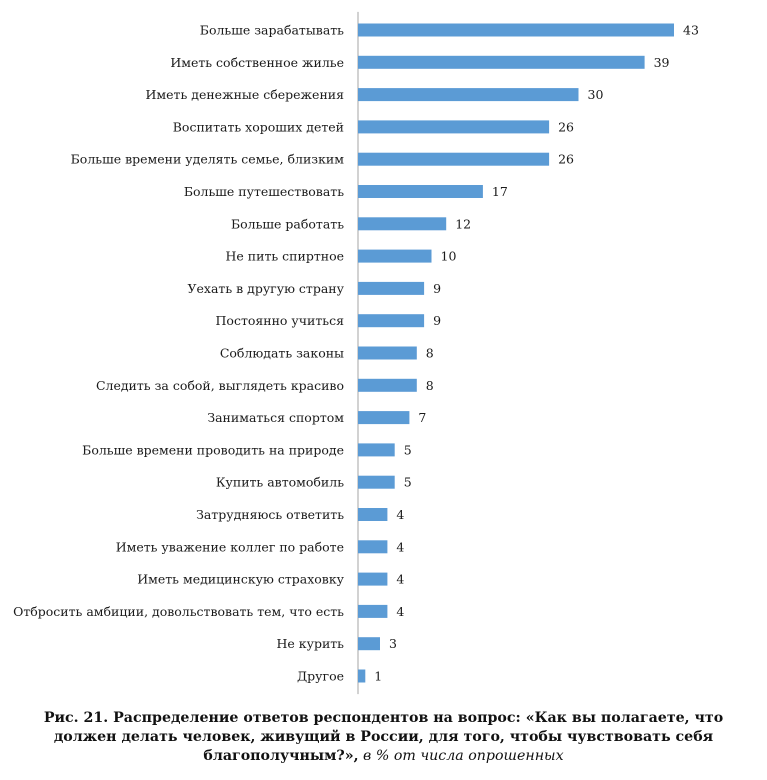  Describe the element at coordinates (230, 546) in the screenshot. I see `category-label: Иметь уважение коллег по работе` at that location.